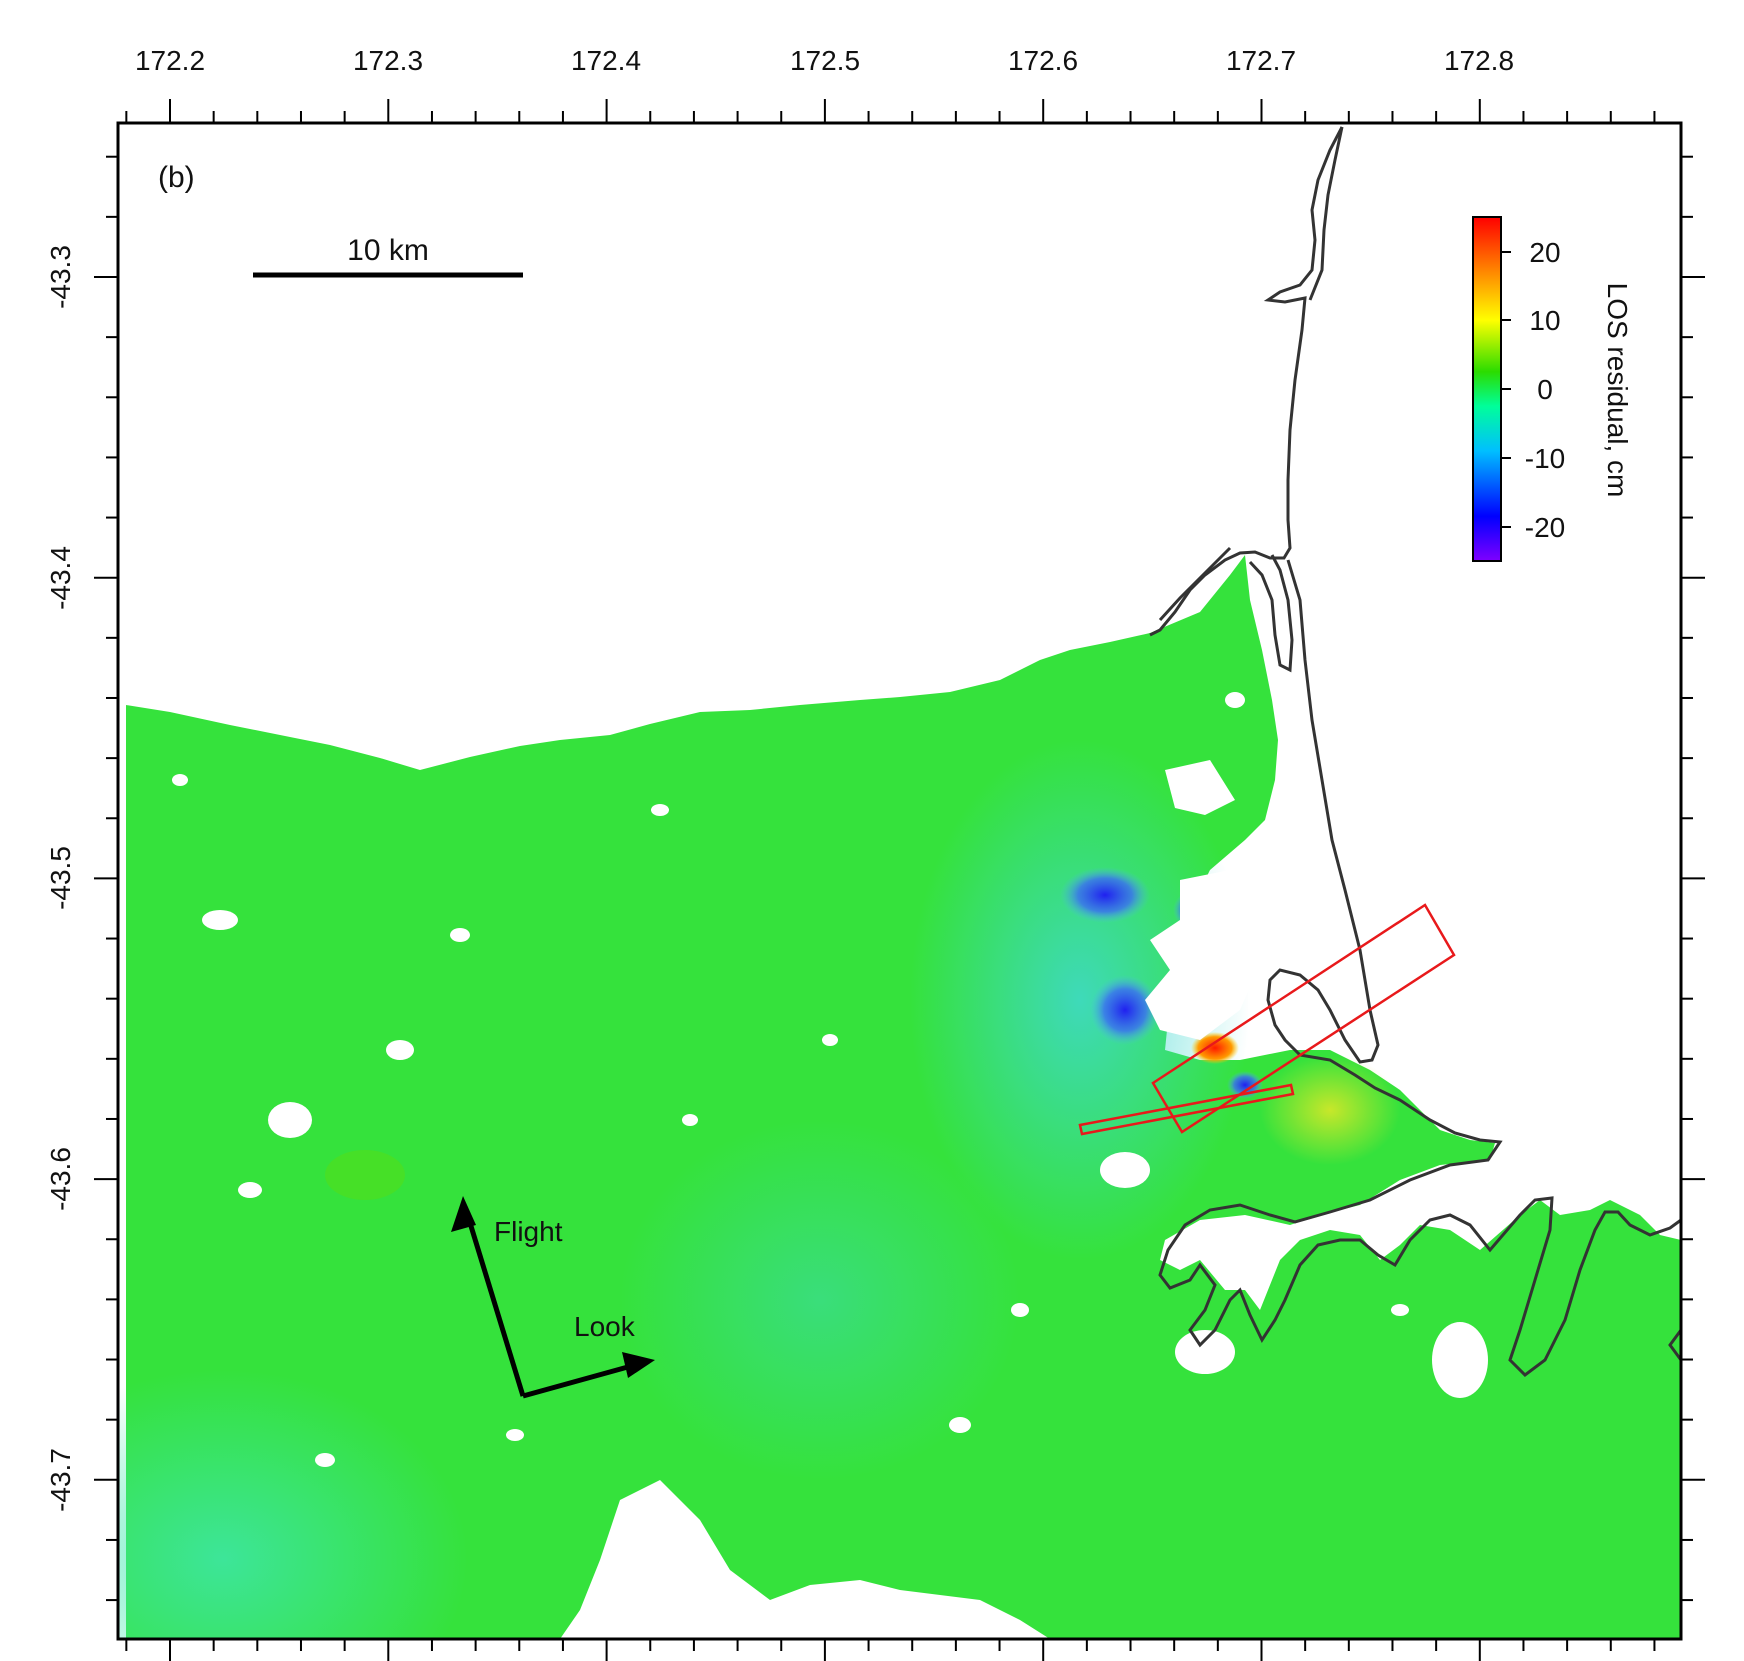 Image resolution: width=1744 pixels, height=1661 pixels. I want to click on blue-patch-mid, so click(1125, 1010).